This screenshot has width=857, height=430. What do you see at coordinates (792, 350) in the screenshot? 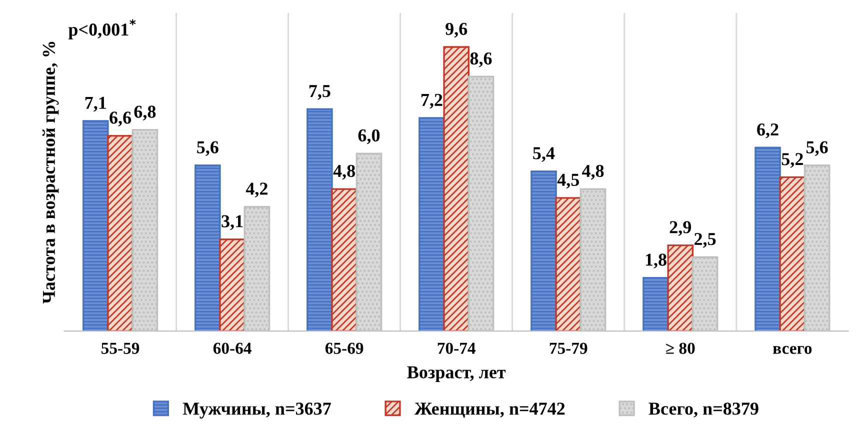
I see `x-tick-label: всего` at bounding box center [792, 350].